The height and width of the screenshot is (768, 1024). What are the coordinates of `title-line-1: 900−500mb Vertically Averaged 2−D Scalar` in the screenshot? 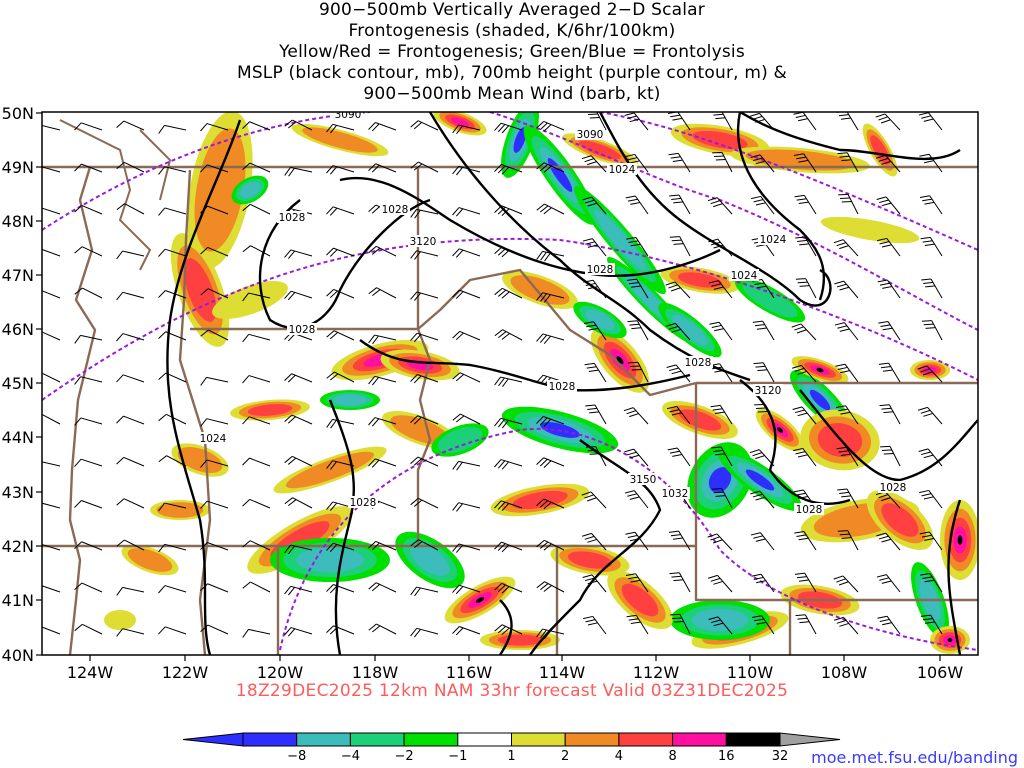 It's located at (512, 10).